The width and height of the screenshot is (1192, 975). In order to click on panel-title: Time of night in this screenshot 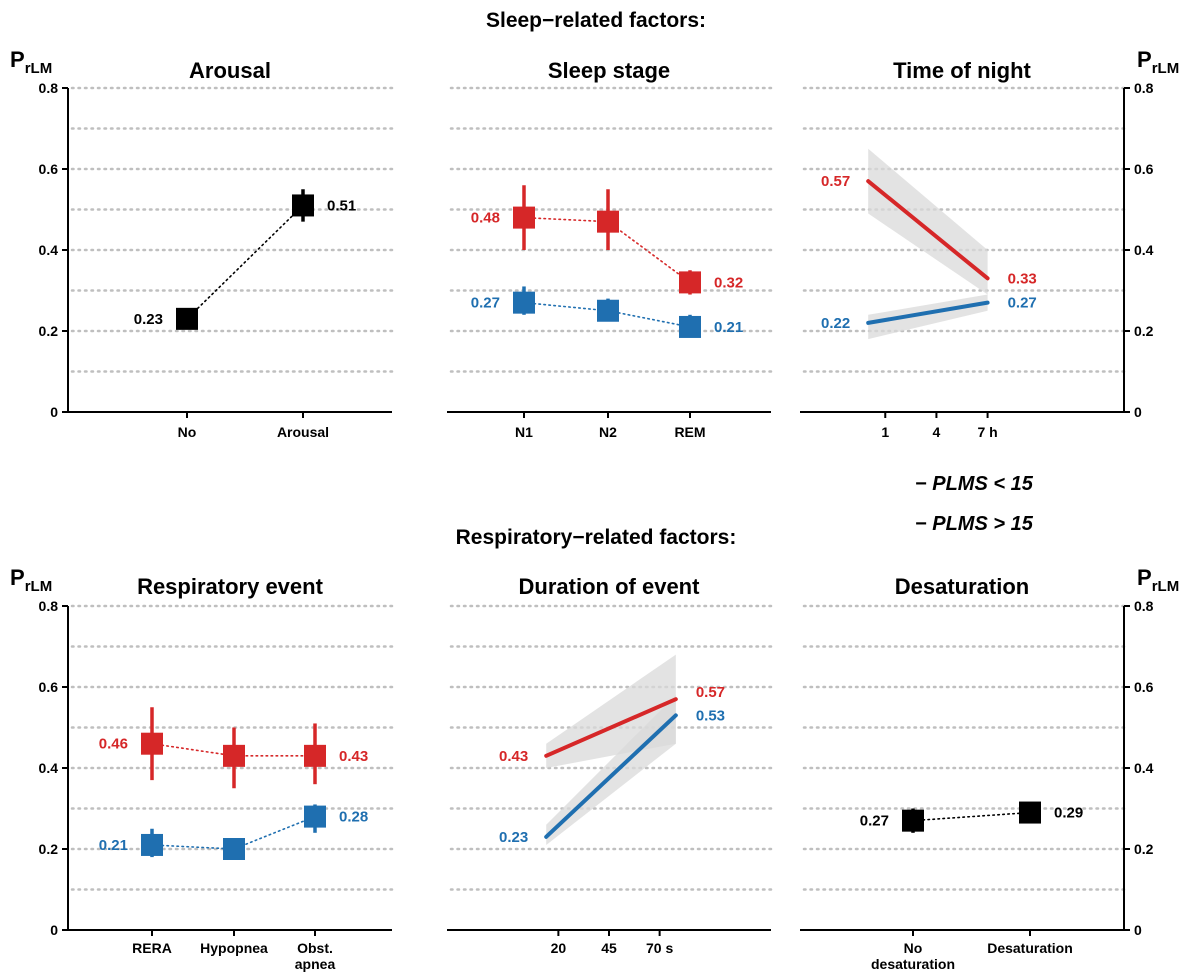, I will do `click(962, 70)`.